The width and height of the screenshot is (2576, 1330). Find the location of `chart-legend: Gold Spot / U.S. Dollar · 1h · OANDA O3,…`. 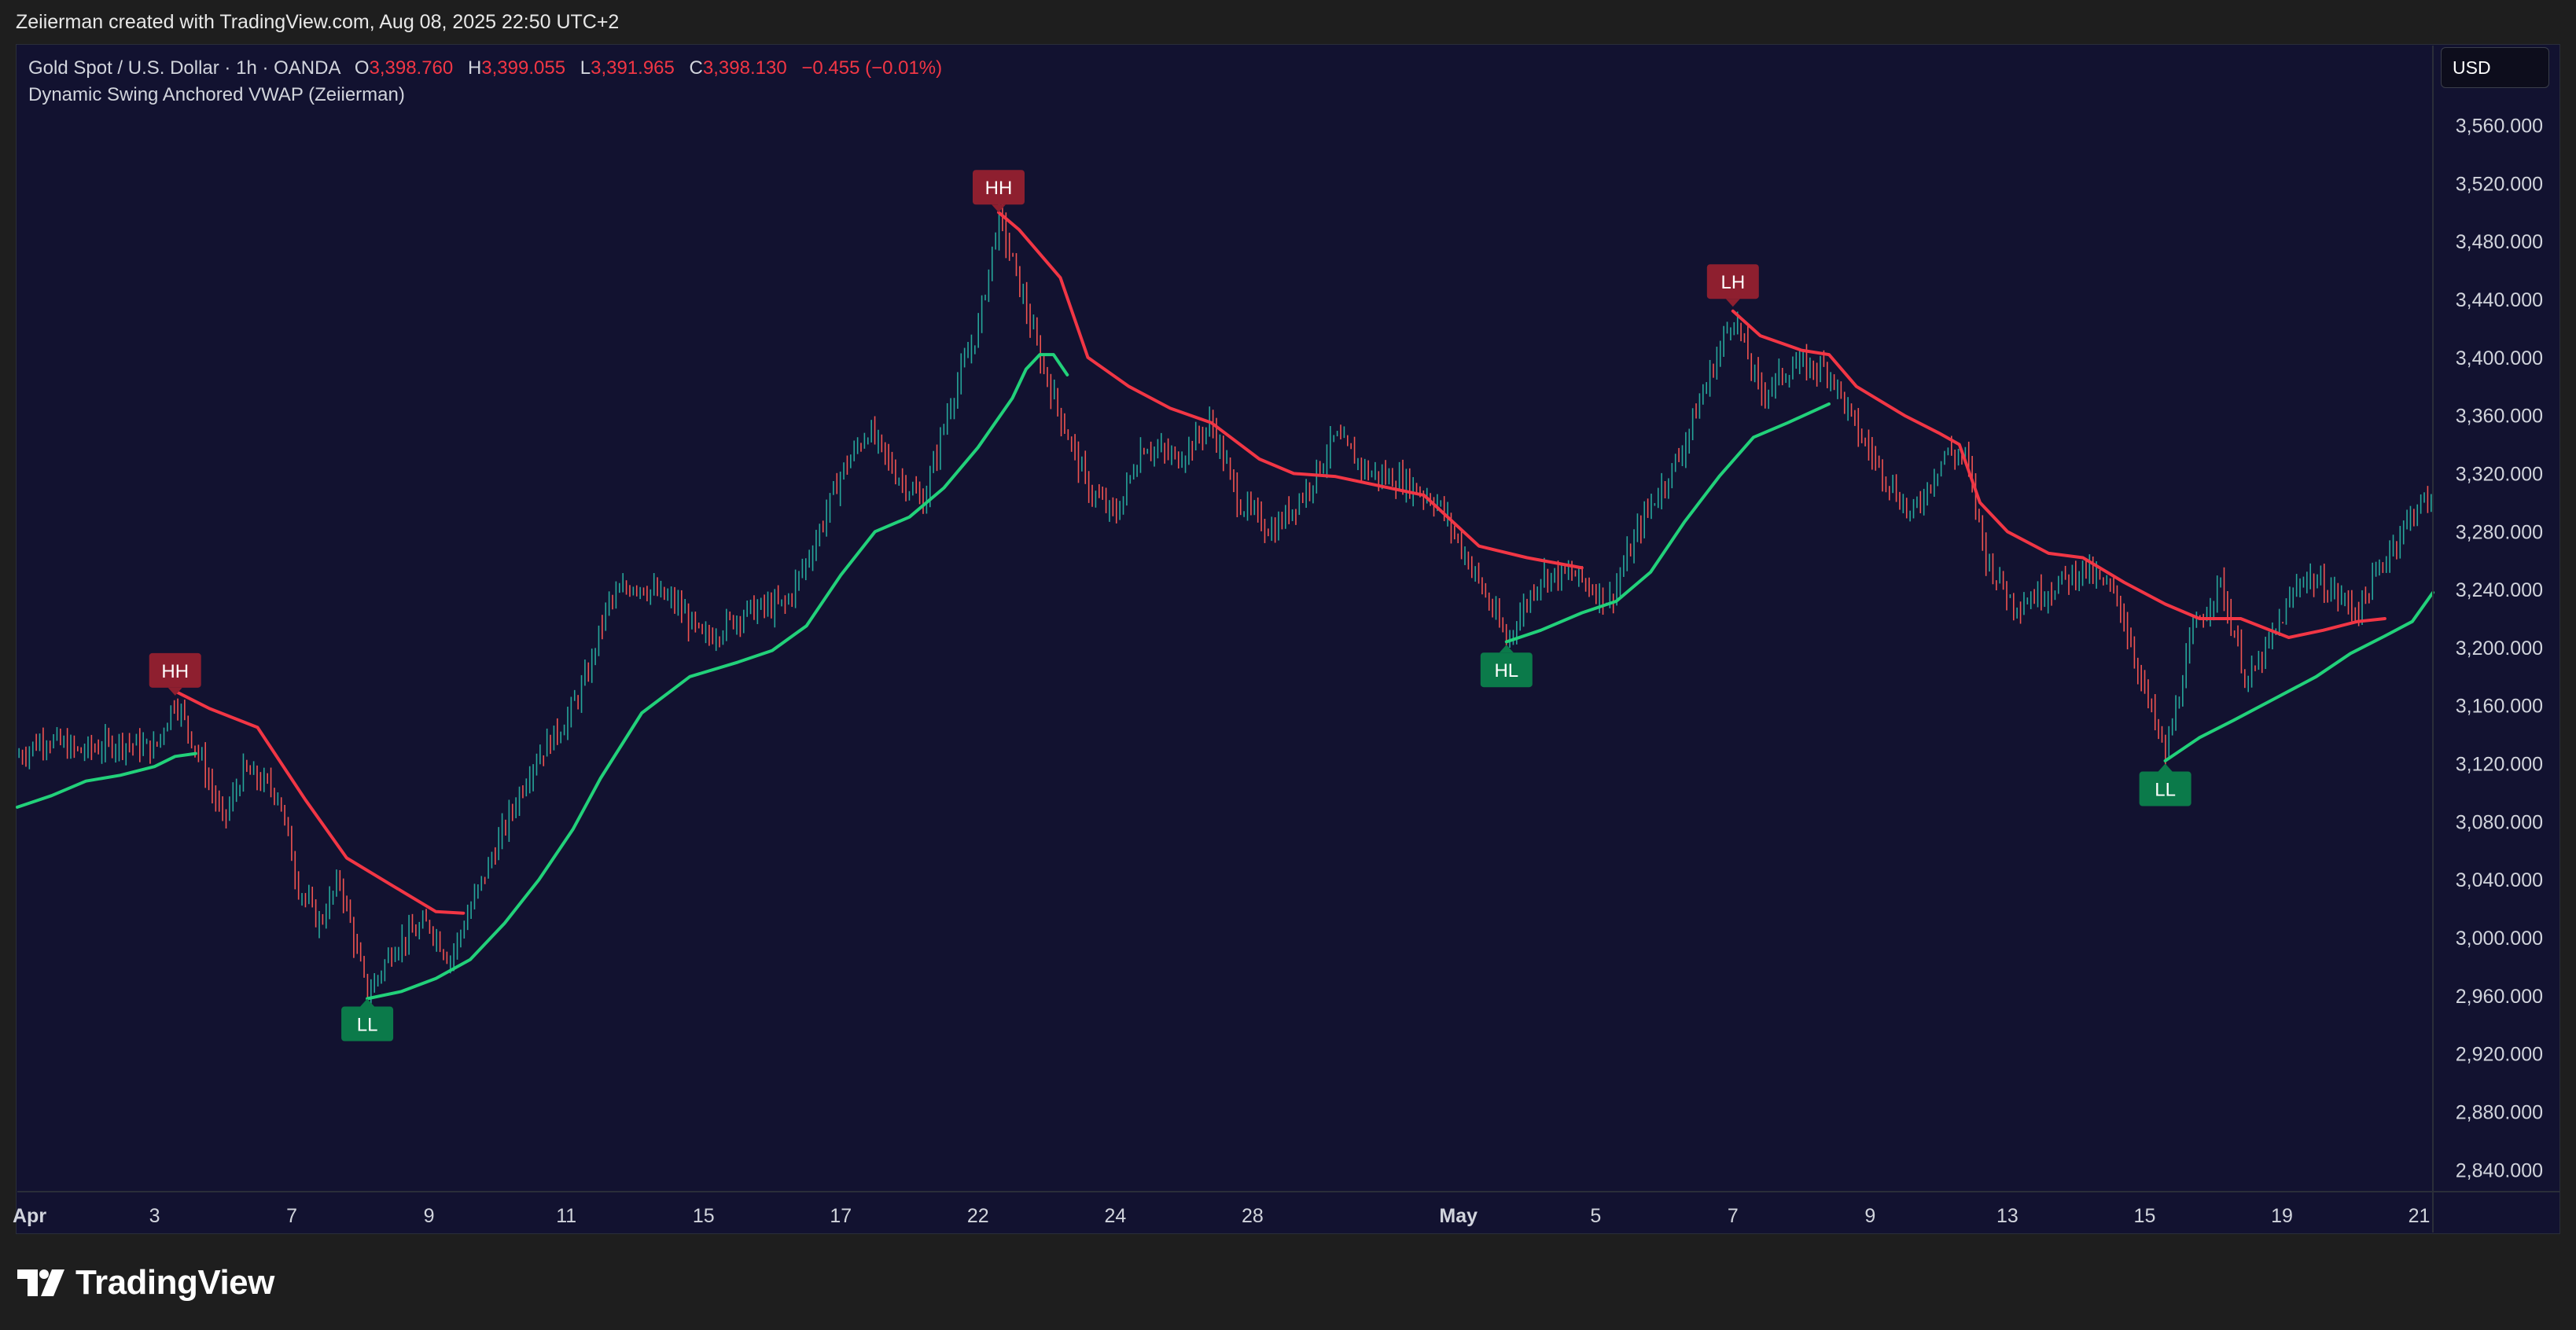

chart-legend: Gold Spot / U.S. Dollar · 1h · OANDA O3,… is located at coordinates (485, 81).